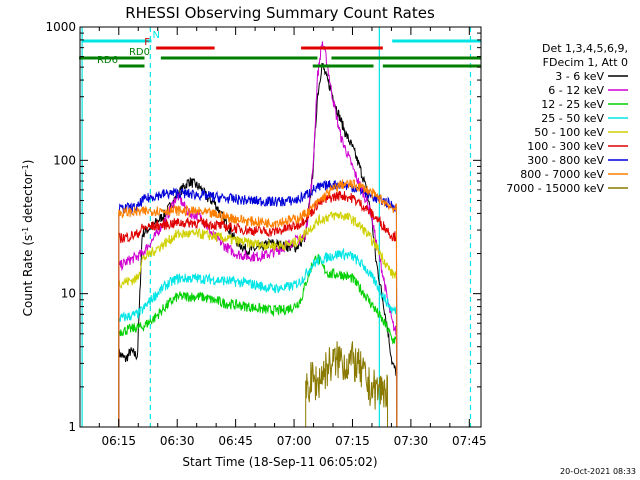  What do you see at coordinates (28, 238) in the screenshot?
I see `y-axis-label: Count Rate (s-1 detector-1)` at bounding box center [28, 238].